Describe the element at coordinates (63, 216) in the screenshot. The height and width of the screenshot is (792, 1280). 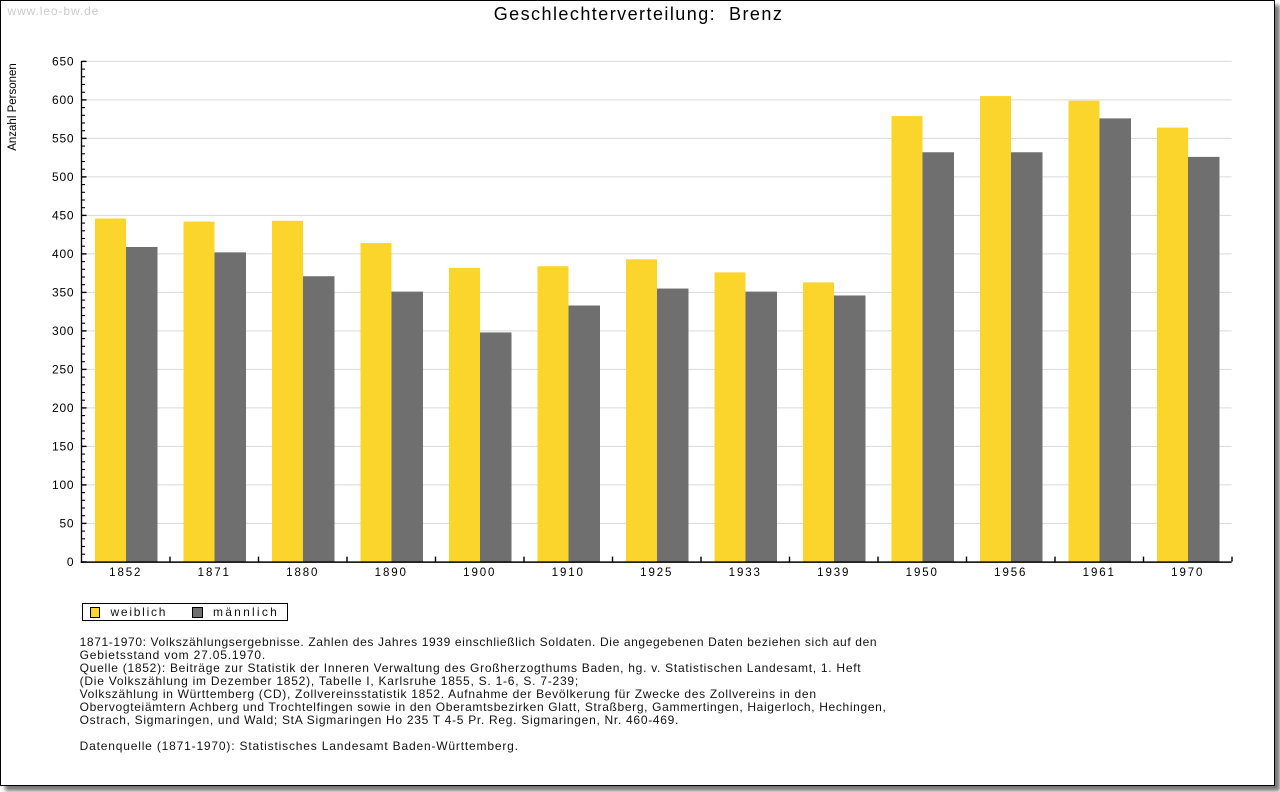
I see `svg-text: 450` at that location.